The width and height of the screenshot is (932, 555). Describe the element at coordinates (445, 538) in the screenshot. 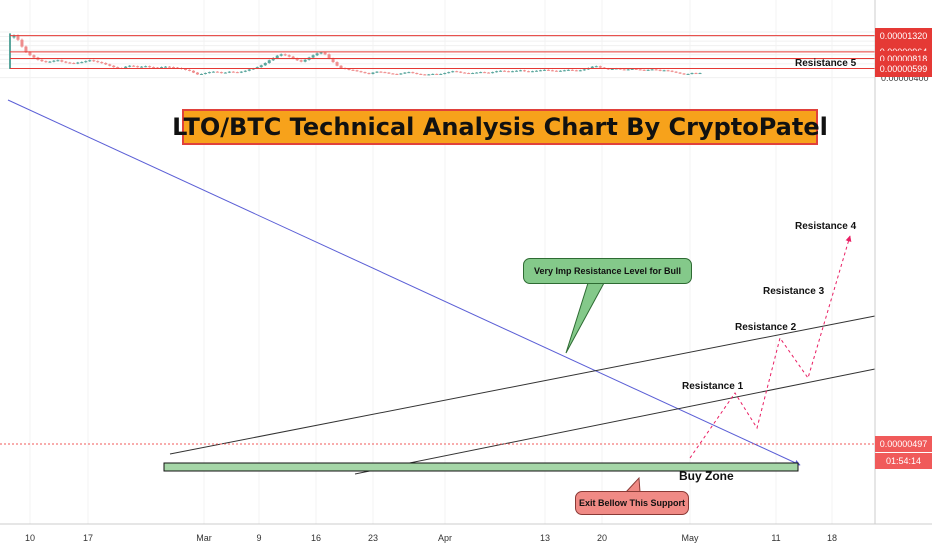

I see `time-tick: Apr` at that location.